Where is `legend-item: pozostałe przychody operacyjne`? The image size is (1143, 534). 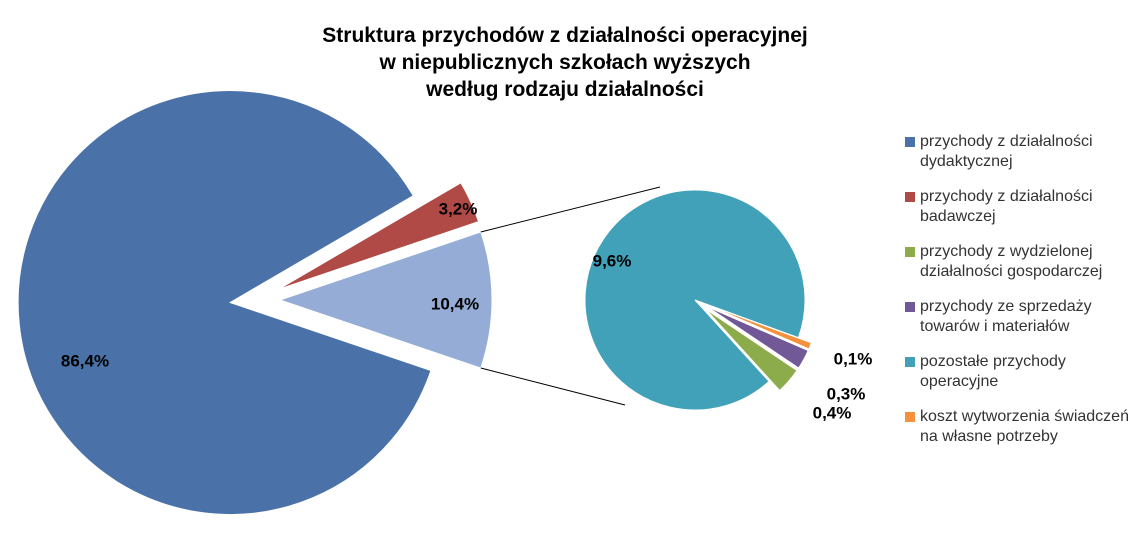
legend-item: pozostałe przychody operacyjne is located at coordinates (1023, 372).